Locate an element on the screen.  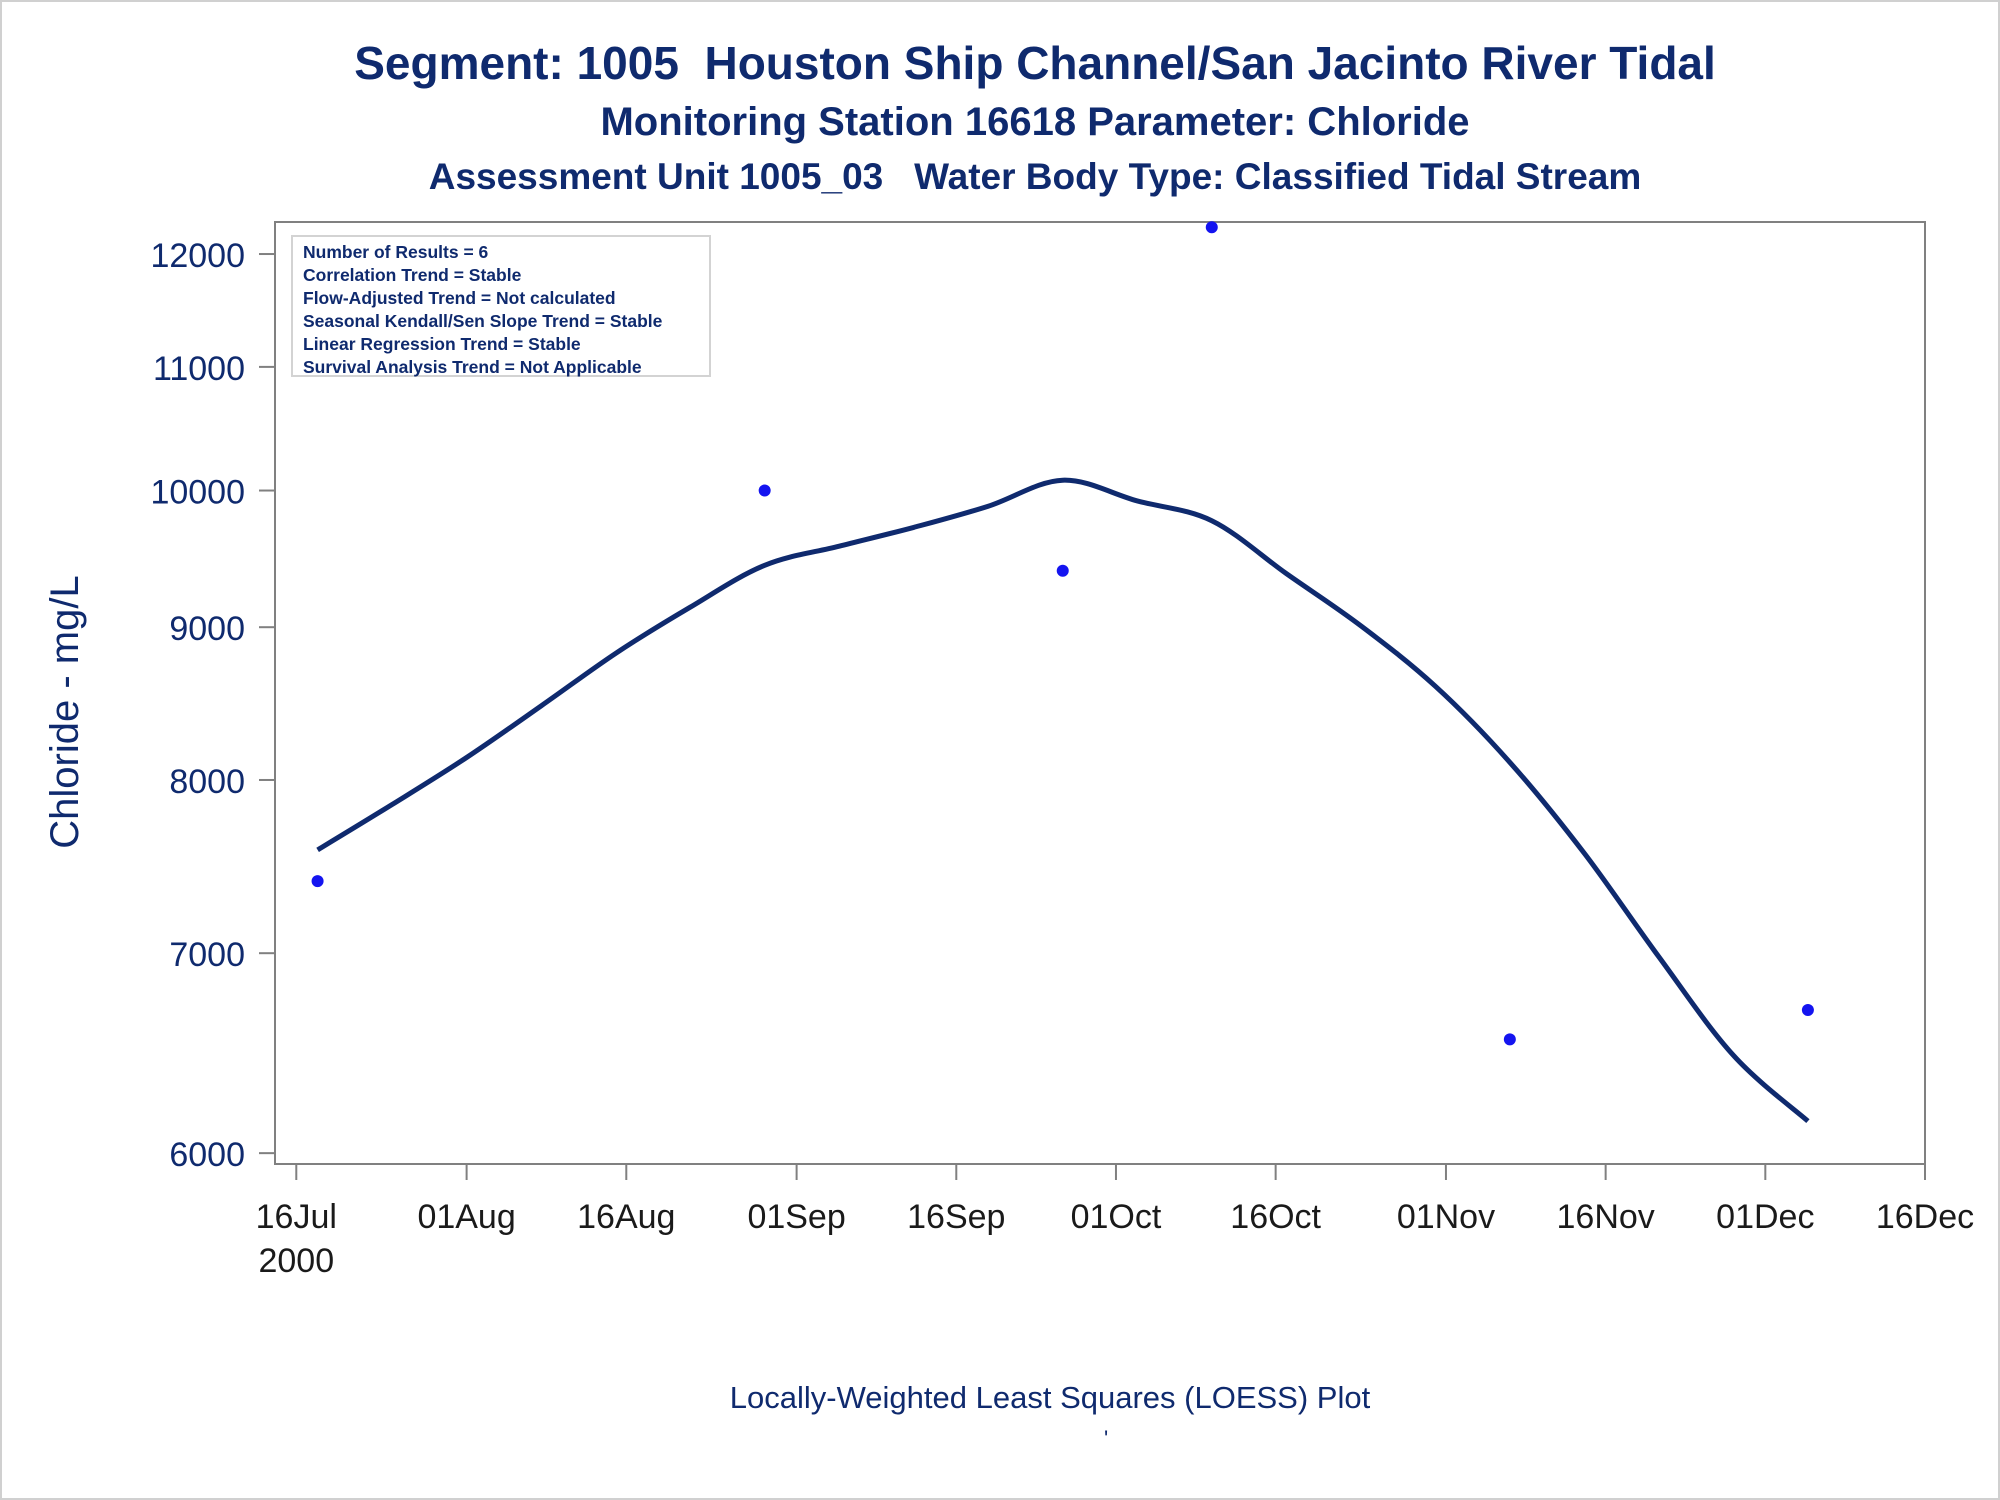
stat-number-of-results: Number of Results = 6 is located at coordinates (396, 252).